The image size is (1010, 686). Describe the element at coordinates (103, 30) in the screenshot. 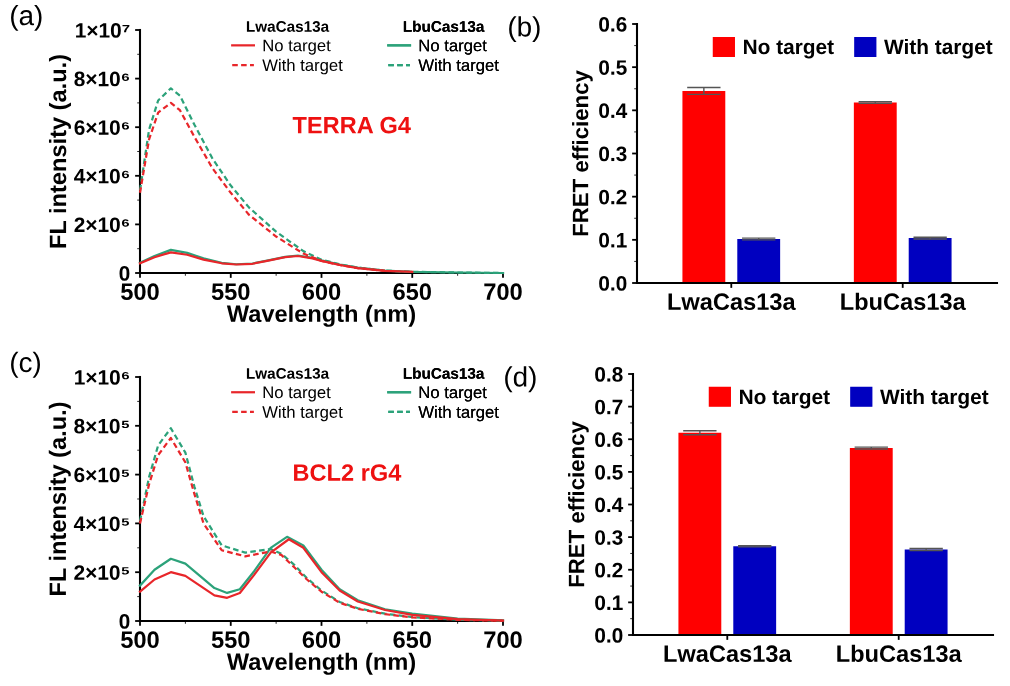

I see `y-tick-label: 1×10⁷` at that location.